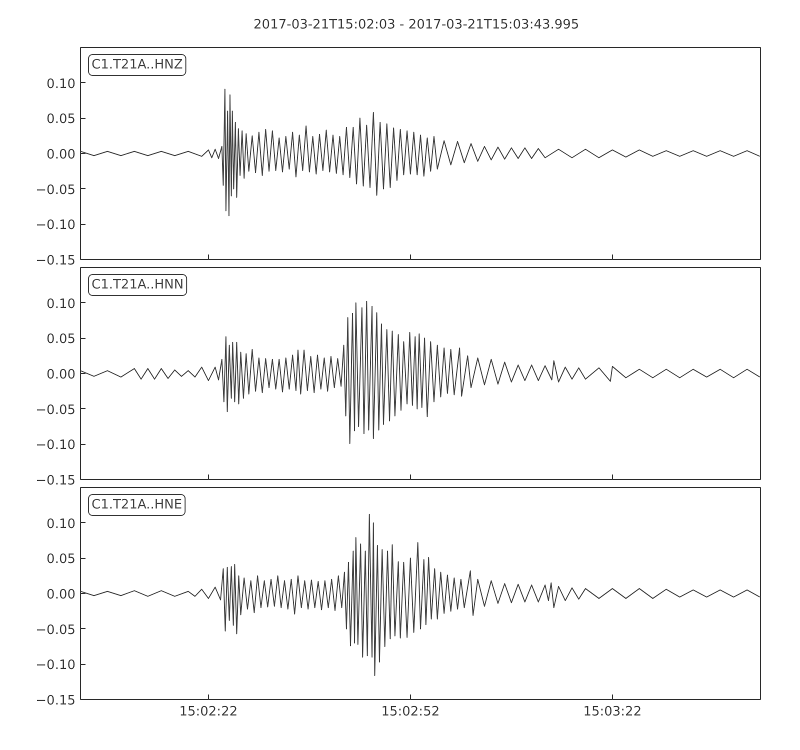  I want to click on x-tick-label: 15:02:52, so click(410, 712).